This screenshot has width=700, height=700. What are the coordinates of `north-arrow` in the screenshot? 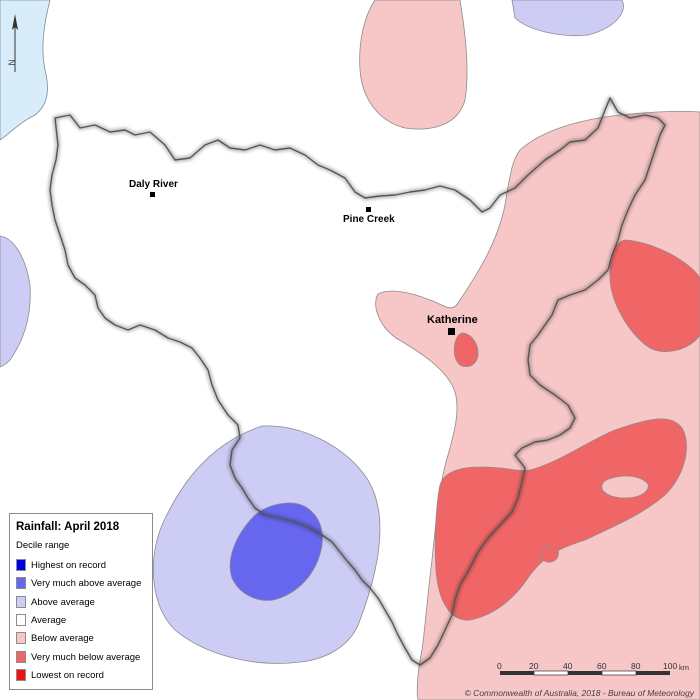 It's located at (15, 43).